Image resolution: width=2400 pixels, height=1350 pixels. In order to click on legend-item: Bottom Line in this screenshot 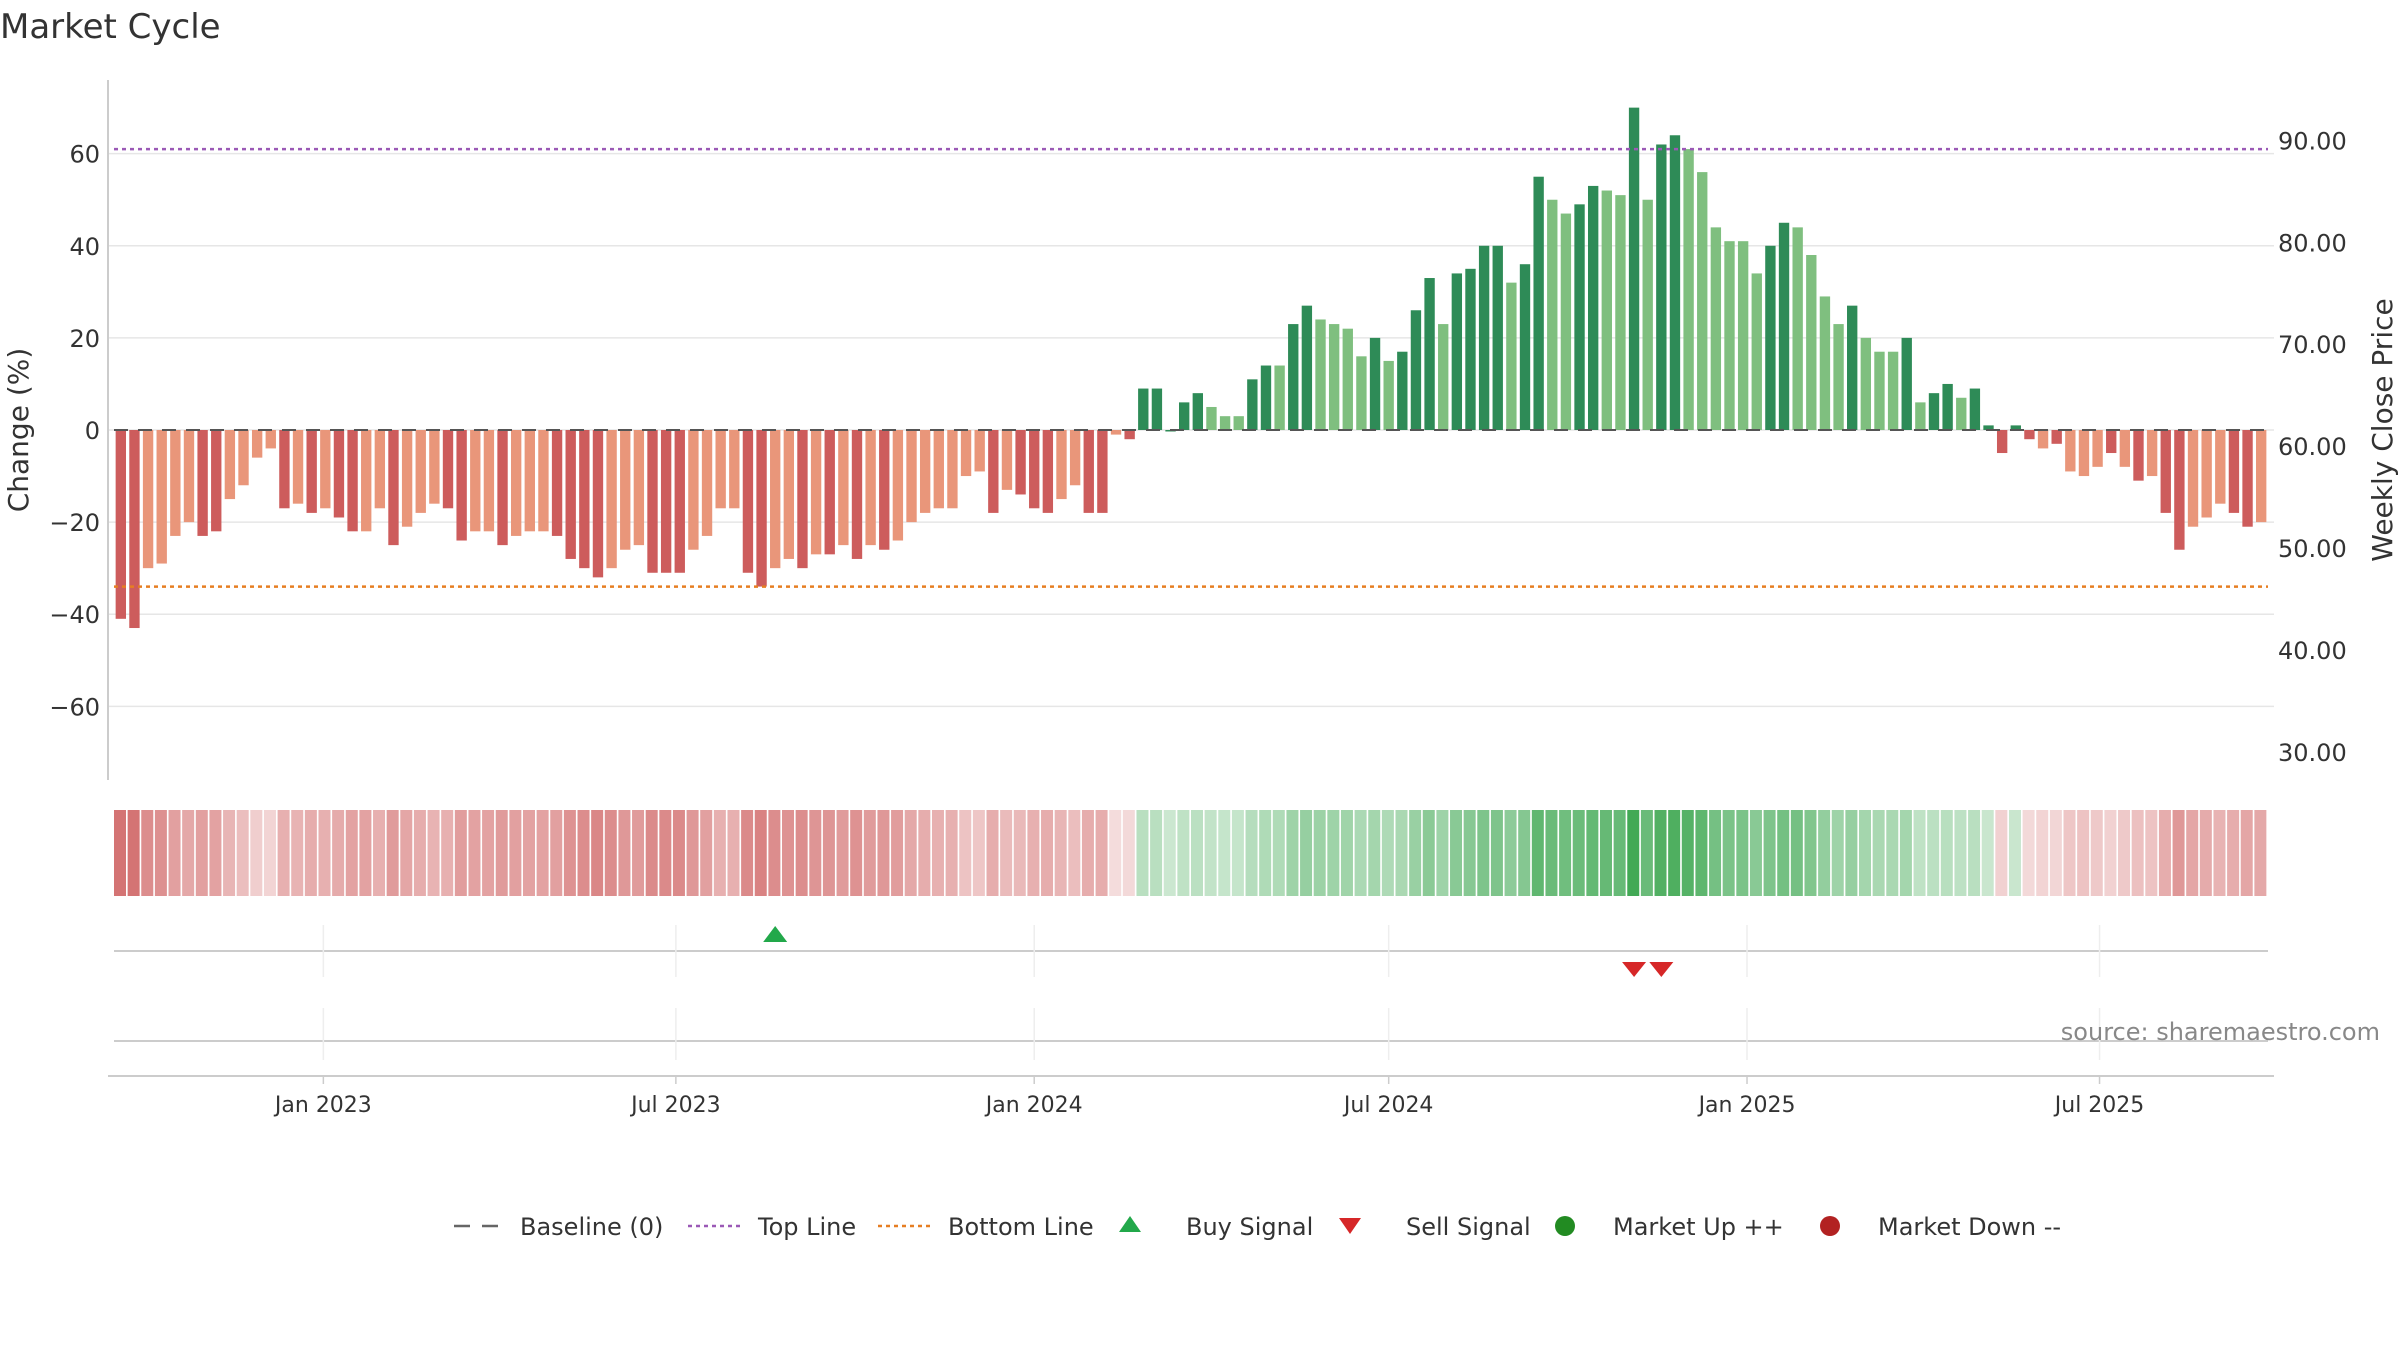, I will do `click(986, 1227)`.